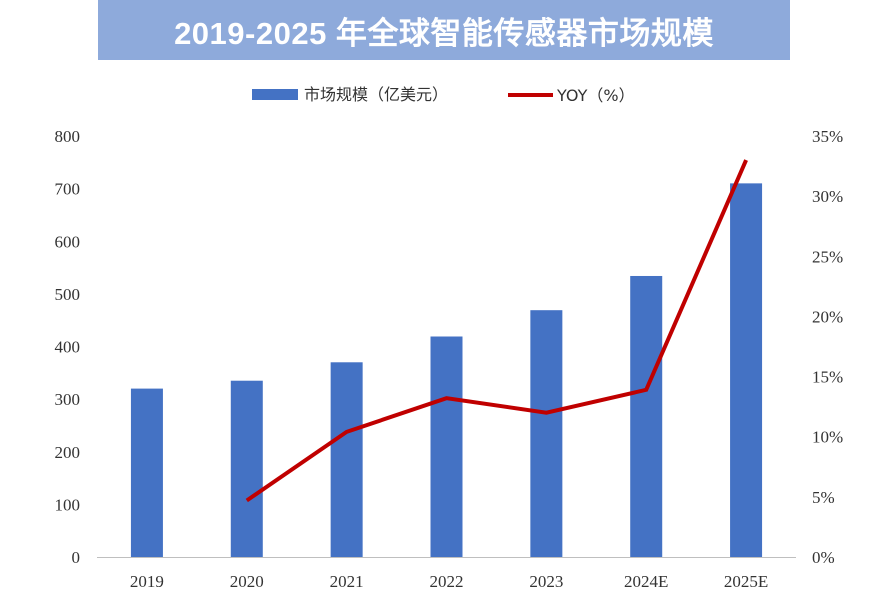  What do you see at coordinates (827, 136) in the screenshot?
I see `y-right-tick-label: 35%` at bounding box center [827, 136].